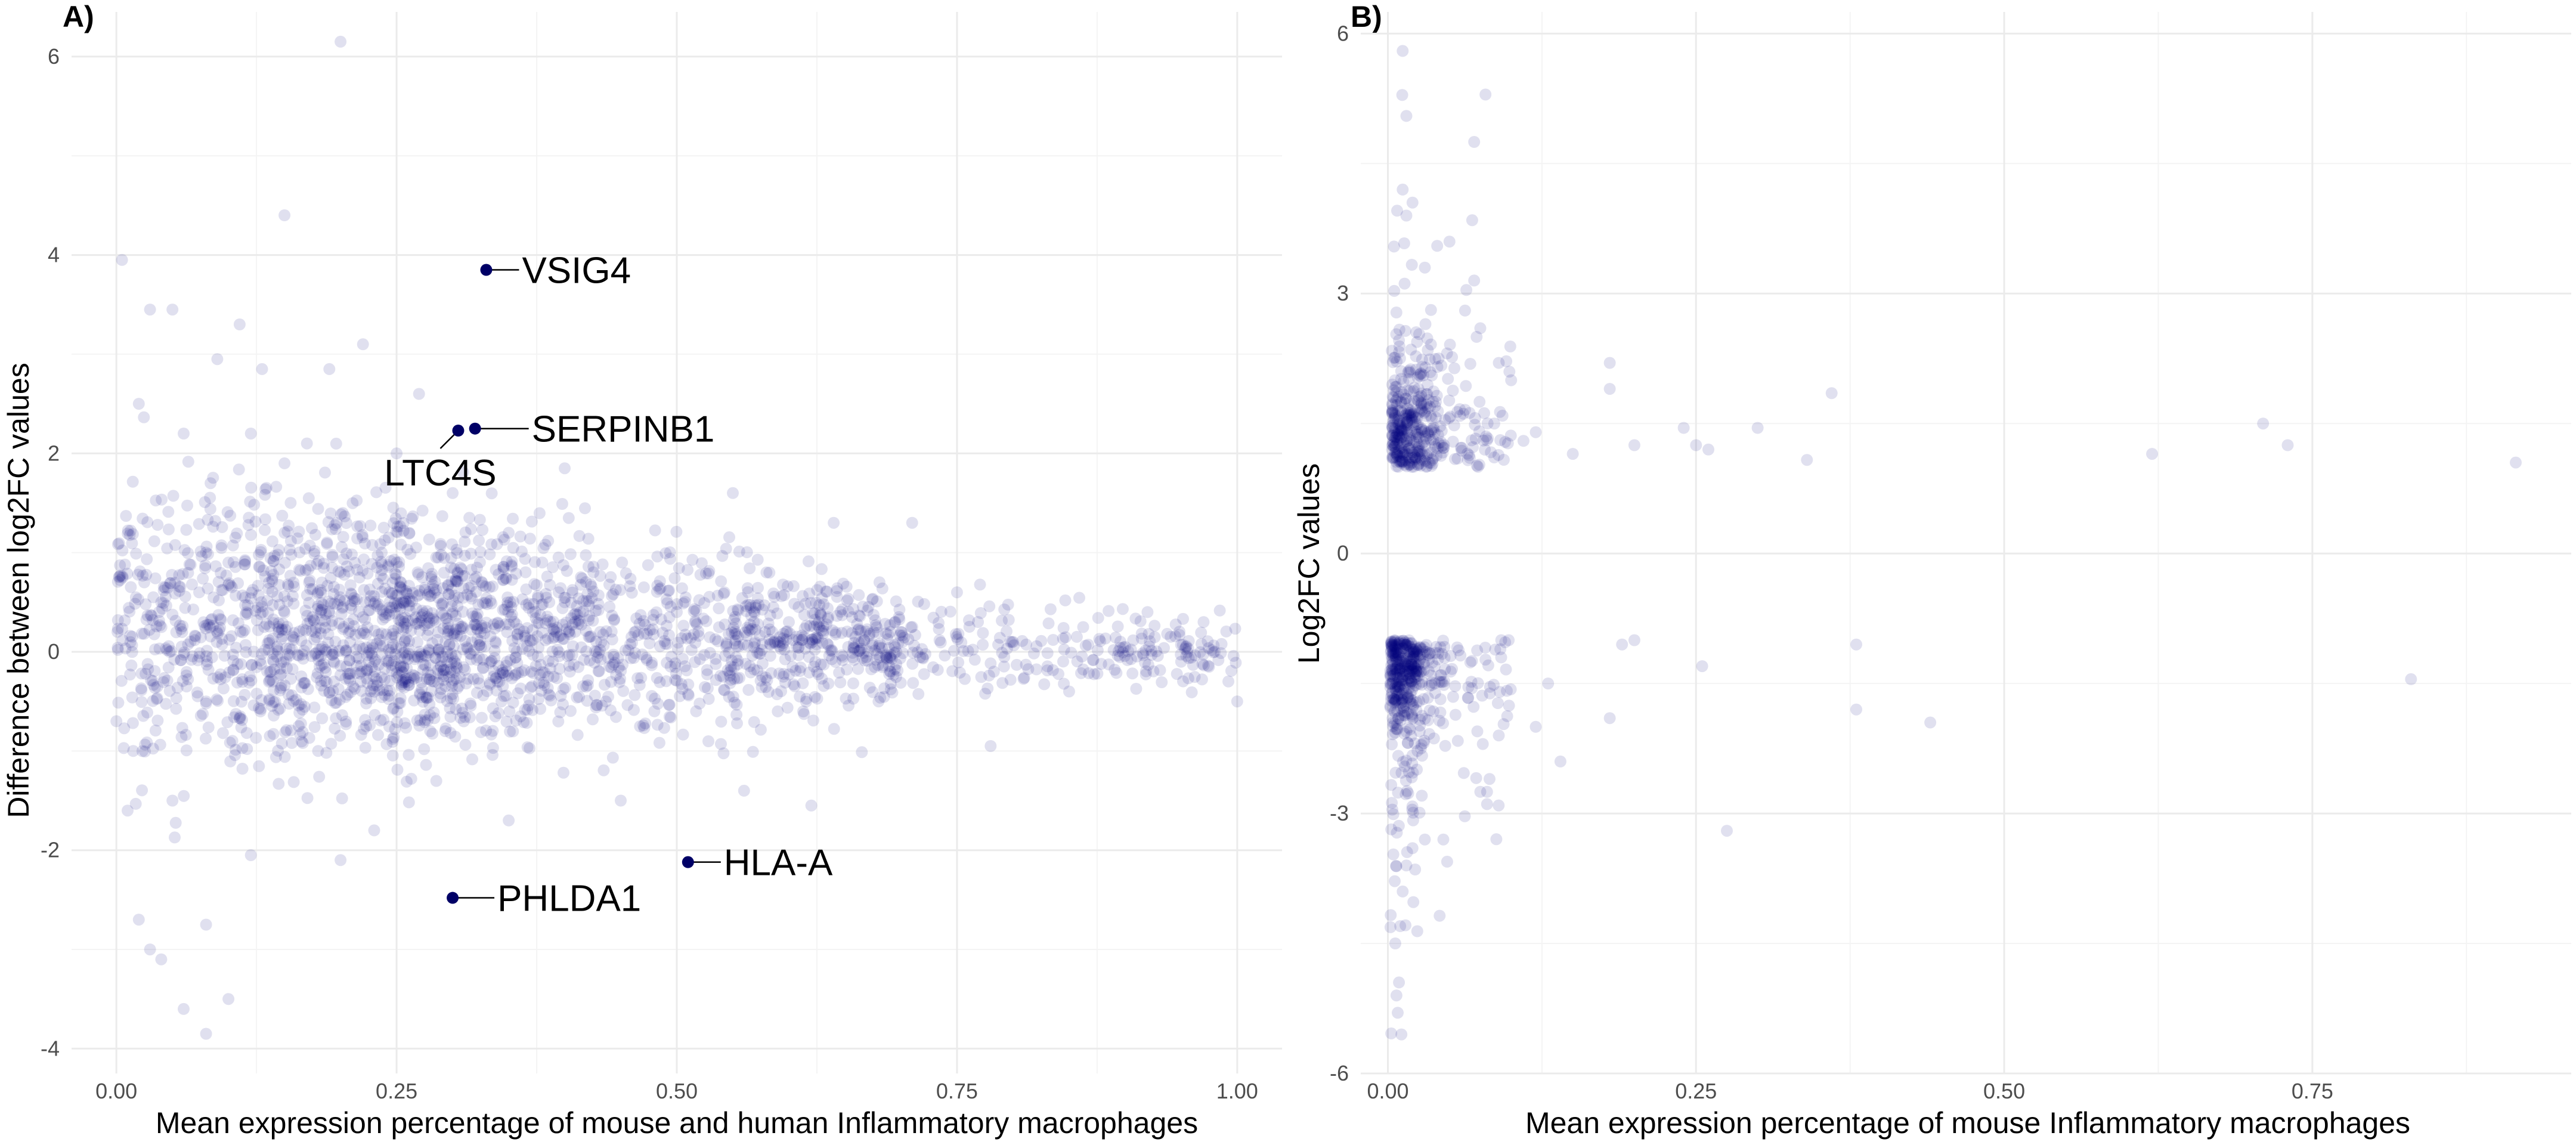 The width and height of the screenshot is (2576, 1145). Describe the element at coordinates (677, 1091) in the screenshot. I see `panel-a-x-tick-labels: 0.00 0.25 0.50 0.75 1.00` at that location.